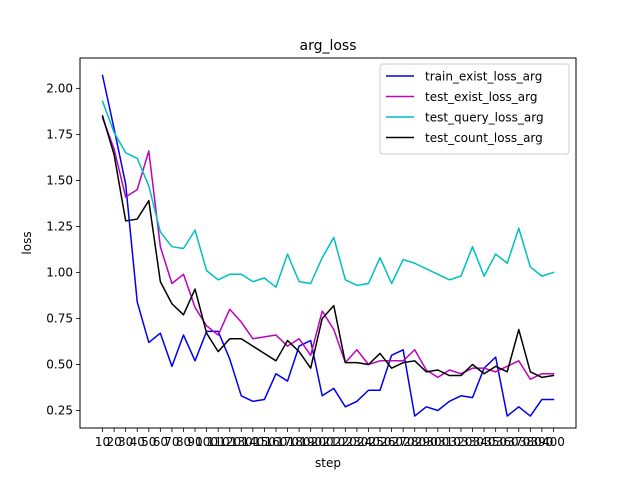 The width and height of the screenshot is (640, 480). I want to click on x-tick-label: 170, so click(287, 442).